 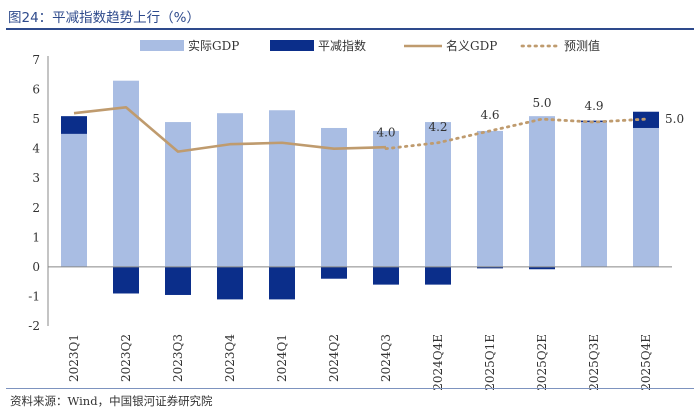 What do you see at coordinates (36, 267) in the screenshot?
I see `y-tick-label: 0` at bounding box center [36, 267].